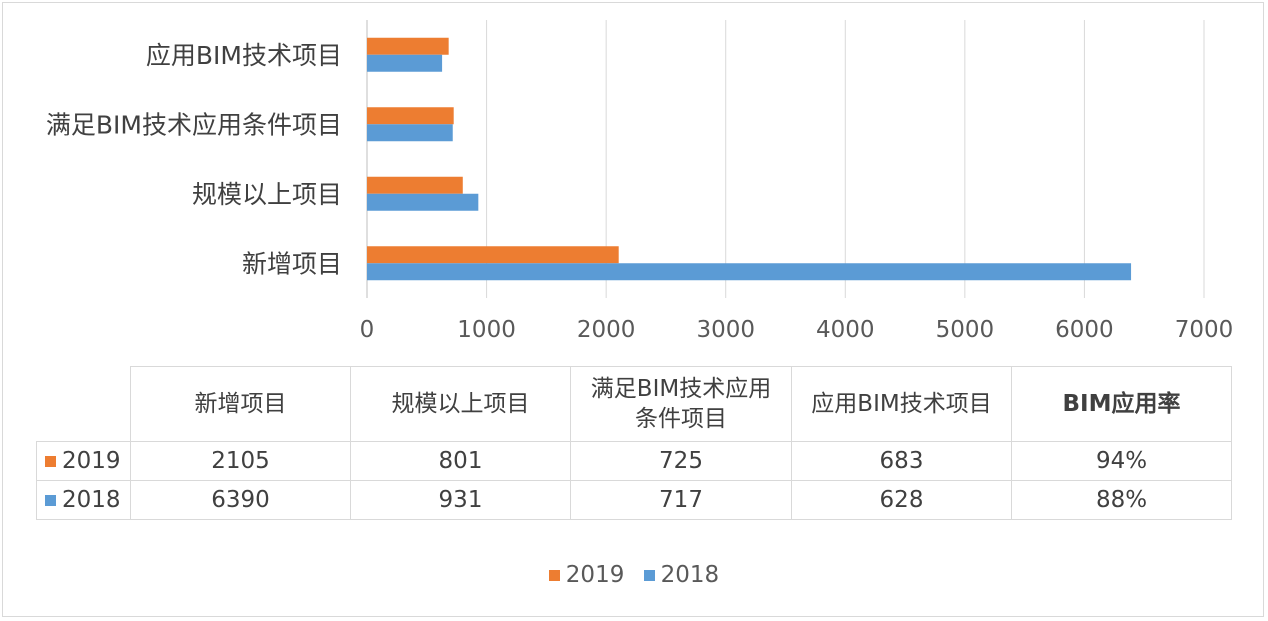 The image size is (1268, 621). What do you see at coordinates (681, 404) in the screenshot?
I see `table-header-bim-eligible: 满足BIM技术应用 条件项目` at bounding box center [681, 404].